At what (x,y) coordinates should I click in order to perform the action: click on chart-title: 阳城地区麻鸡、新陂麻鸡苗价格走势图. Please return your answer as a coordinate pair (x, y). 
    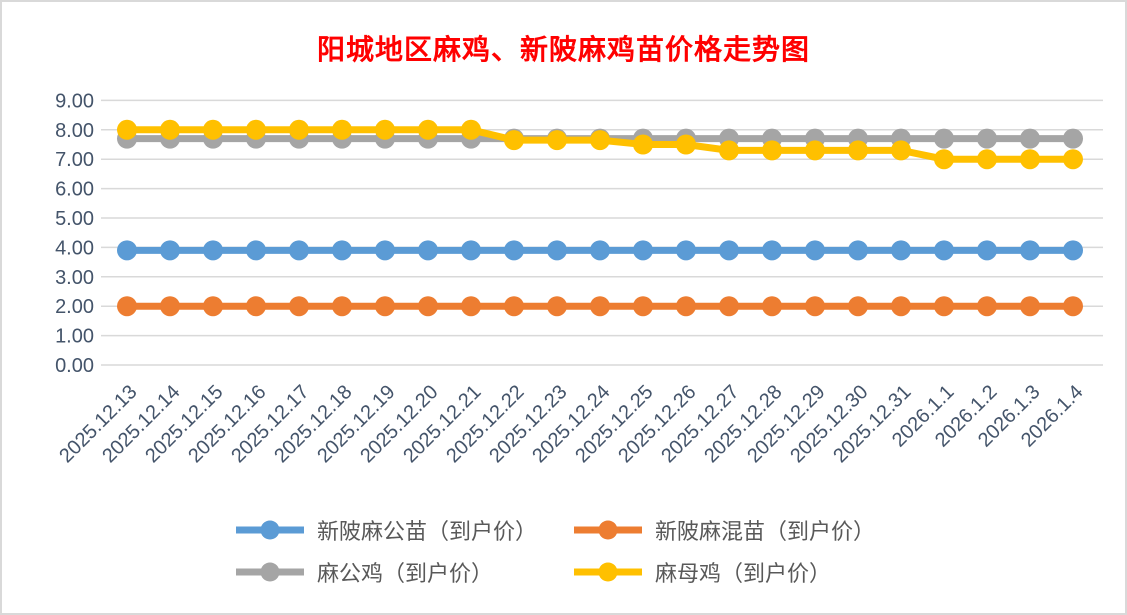
    Looking at the image, I should click on (563, 50).